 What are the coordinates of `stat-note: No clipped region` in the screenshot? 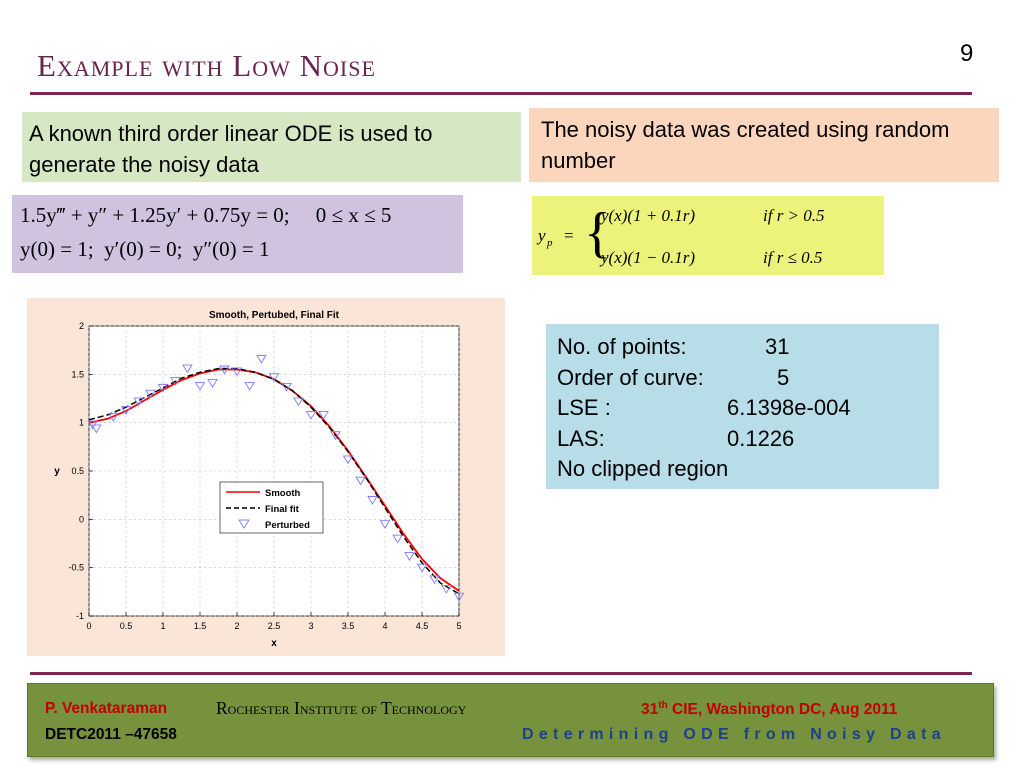 It's located at (742, 469).